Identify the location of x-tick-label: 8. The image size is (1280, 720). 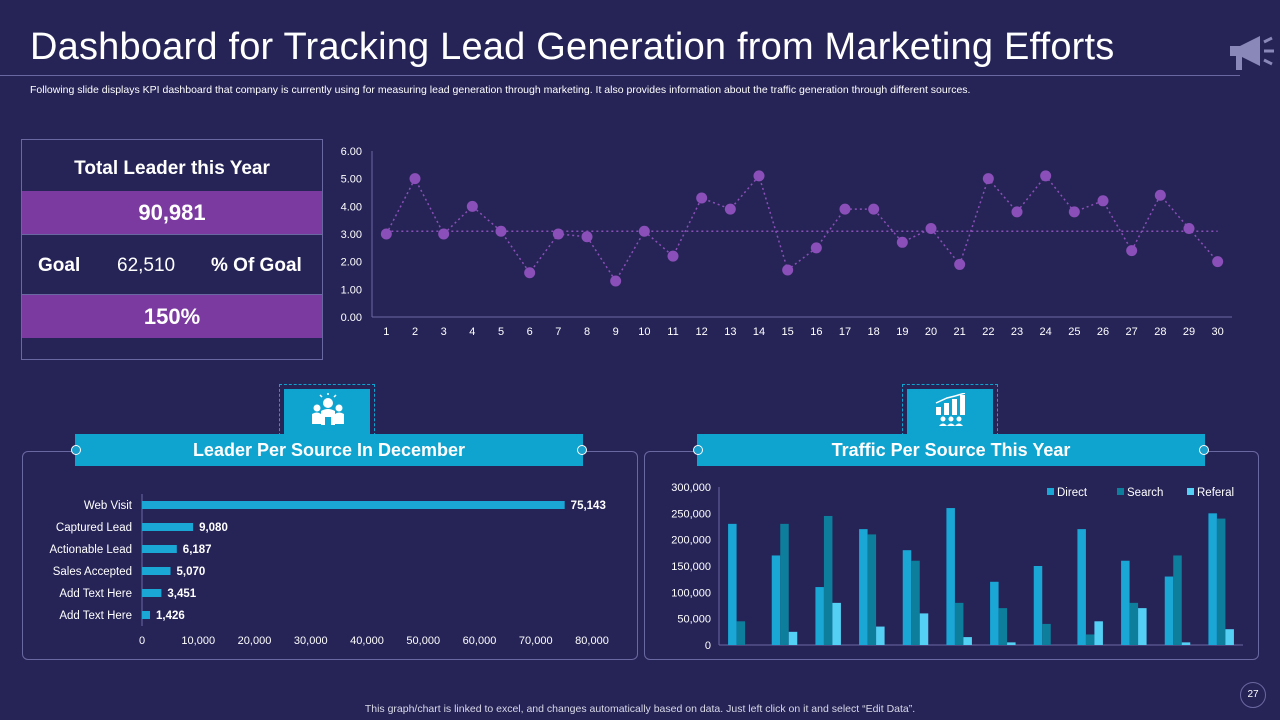
(587, 332).